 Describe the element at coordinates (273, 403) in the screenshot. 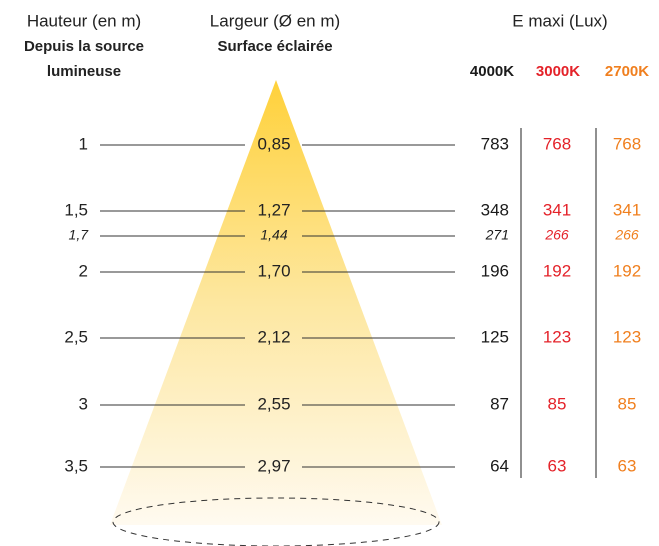

I see `width-value: 2,55` at that location.